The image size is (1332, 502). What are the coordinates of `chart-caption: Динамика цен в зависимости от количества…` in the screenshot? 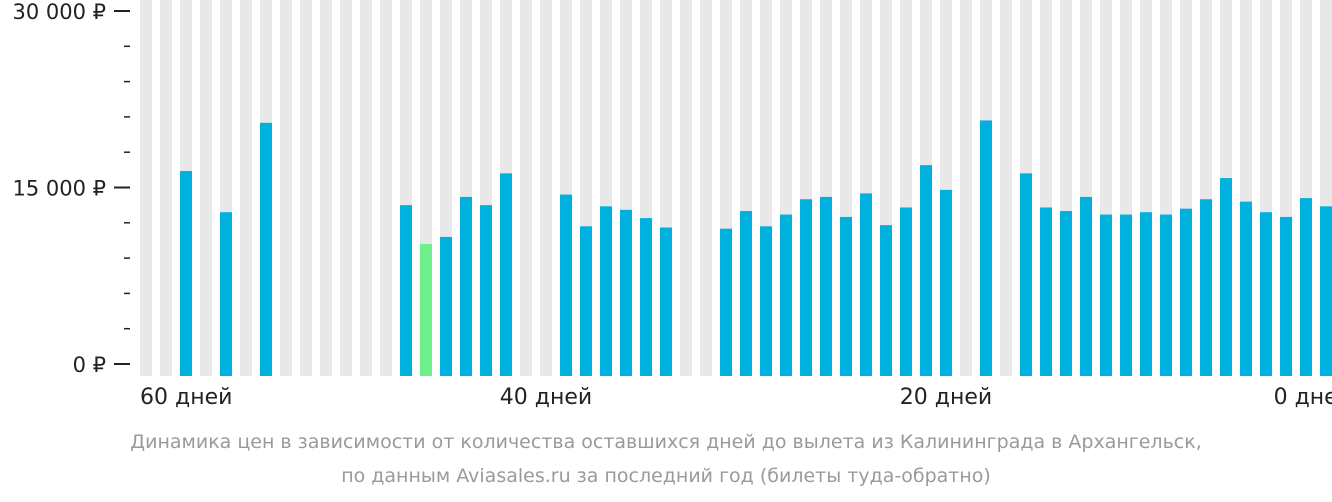 It's located at (666, 459).